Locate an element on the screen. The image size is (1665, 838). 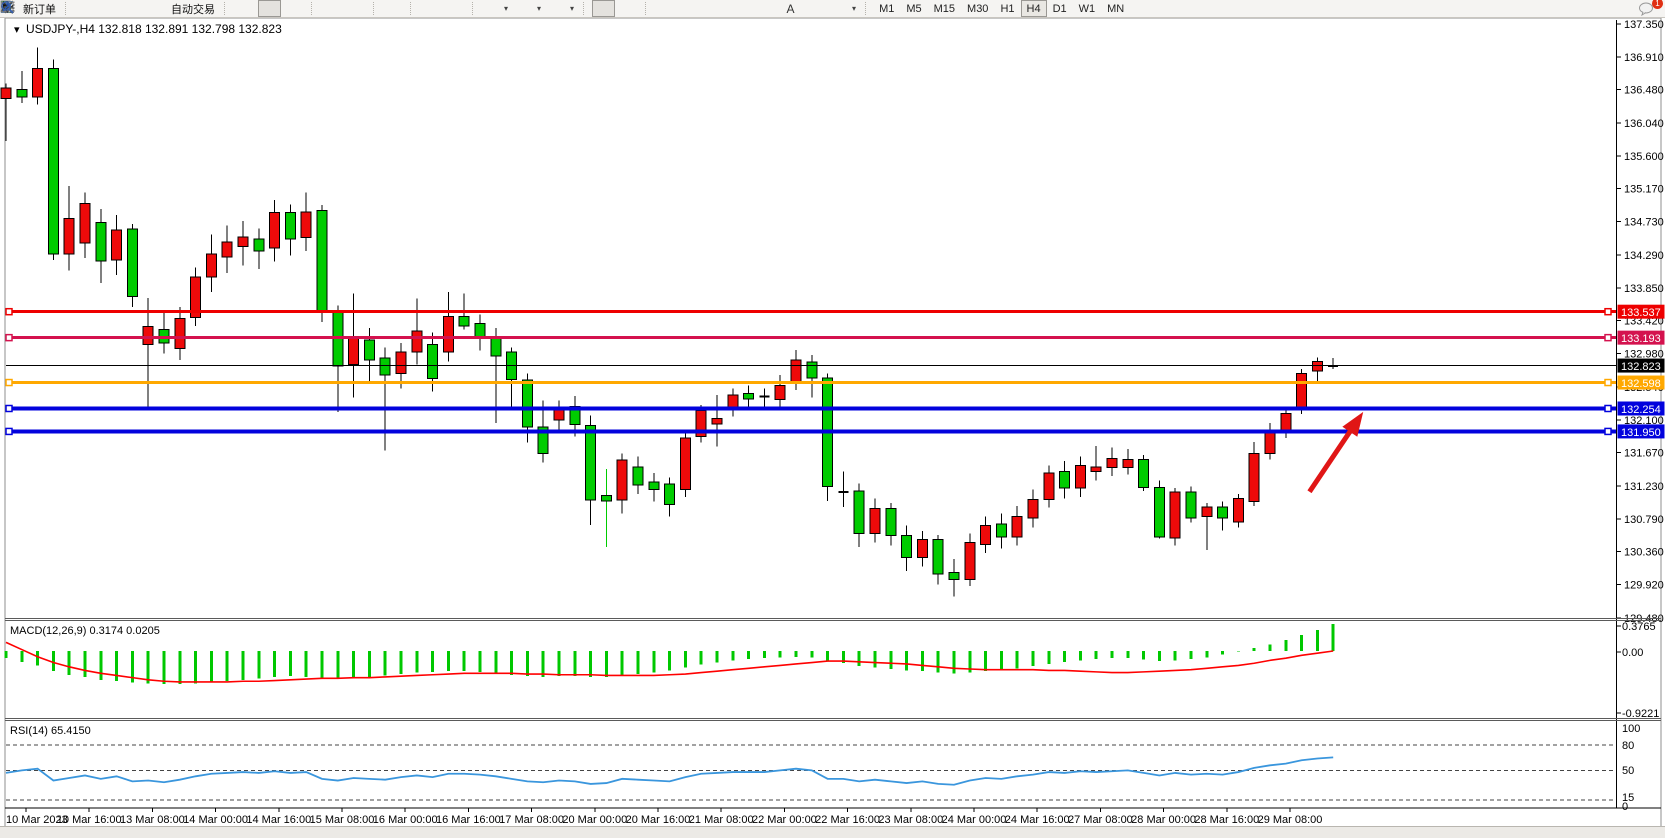
candlestick-chart-icon is located at coordinates (139, 8).